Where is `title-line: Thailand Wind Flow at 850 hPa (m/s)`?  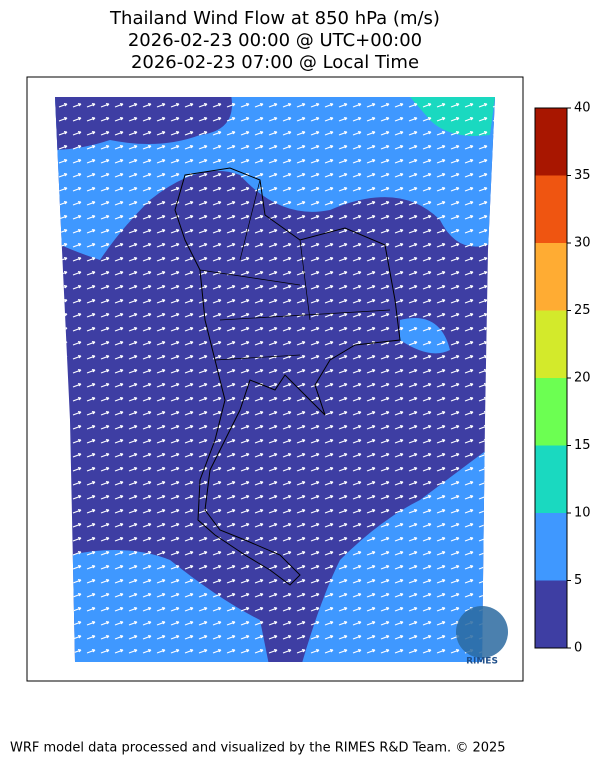 title-line: Thailand Wind Flow at 850 hPa (m/s) is located at coordinates (274, 18).